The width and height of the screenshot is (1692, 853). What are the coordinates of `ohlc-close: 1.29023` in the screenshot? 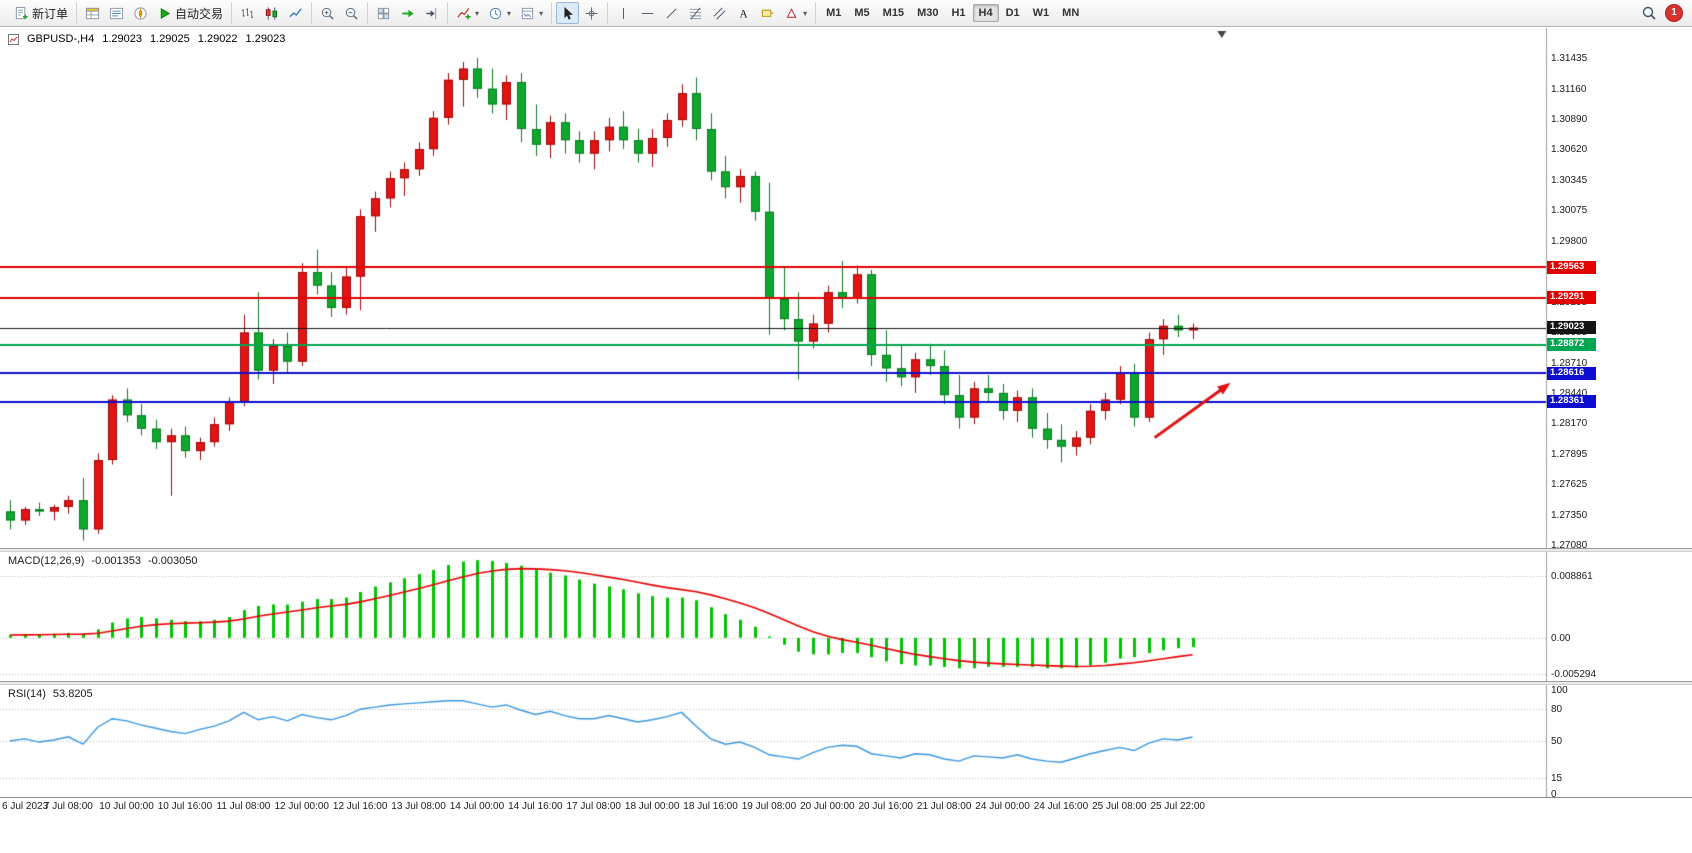 It's located at (265, 39).